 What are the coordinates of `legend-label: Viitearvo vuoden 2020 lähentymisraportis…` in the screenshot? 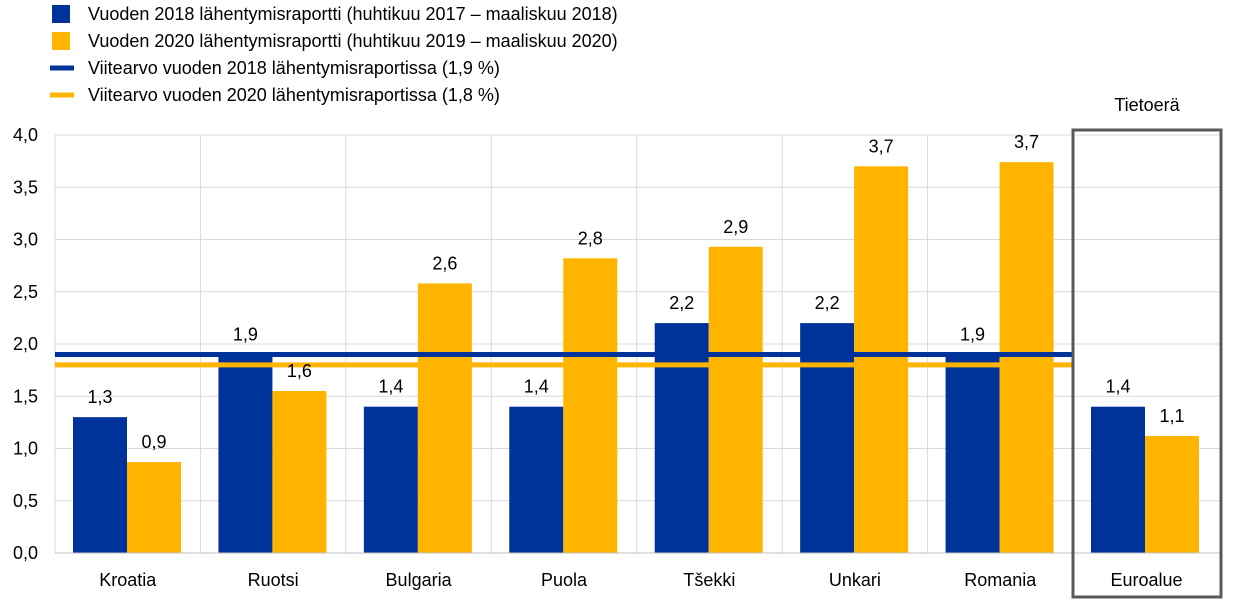 It's located at (294, 95).